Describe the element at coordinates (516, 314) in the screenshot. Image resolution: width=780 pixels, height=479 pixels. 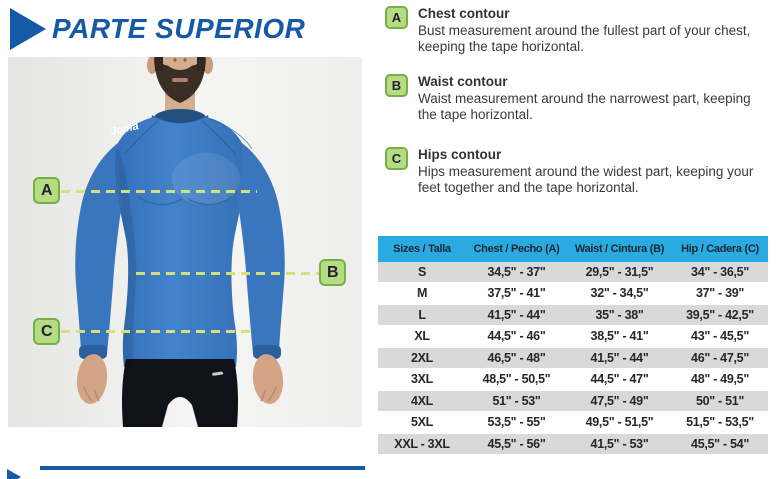
I see `cell-chest: 41,5" - 44"` at that location.